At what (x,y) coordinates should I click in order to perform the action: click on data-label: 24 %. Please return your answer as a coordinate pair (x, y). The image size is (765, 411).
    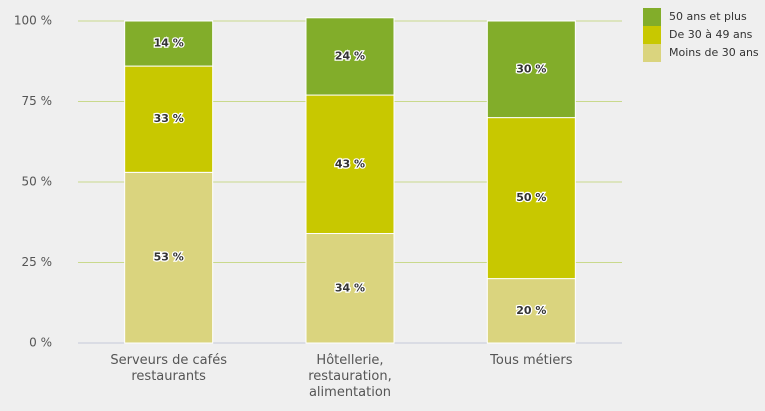
    Looking at the image, I should click on (350, 55).